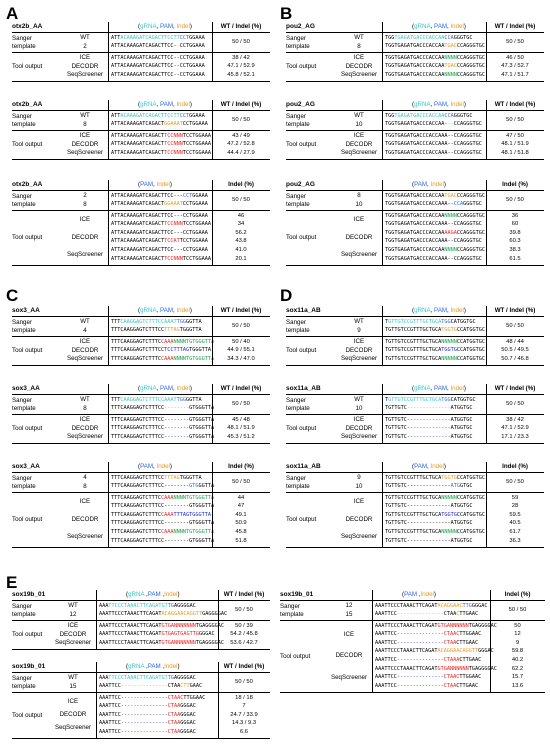 This screenshot has width=550, height=750. What do you see at coordinates (85, 37) in the screenshot?
I see `row-sublabel: WT` at bounding box center [85, 37].